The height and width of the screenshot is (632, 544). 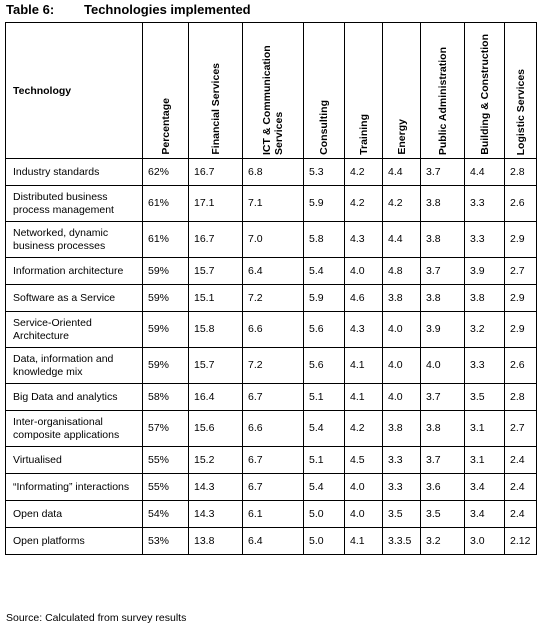 What do you see at coordinates (215, 329) in the screenshot?
I see `value-cell: 15.8` at bounding box center [215, 329].